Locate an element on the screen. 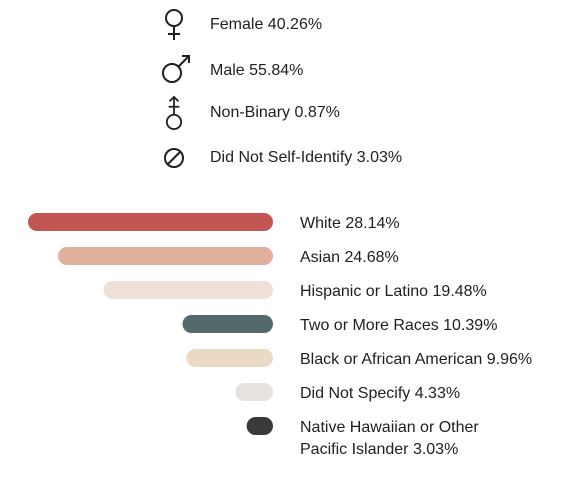 The width and height of the screenshot is (584, 481). gender-item-female: Female 40.26% is located at coordinates (292, 25).